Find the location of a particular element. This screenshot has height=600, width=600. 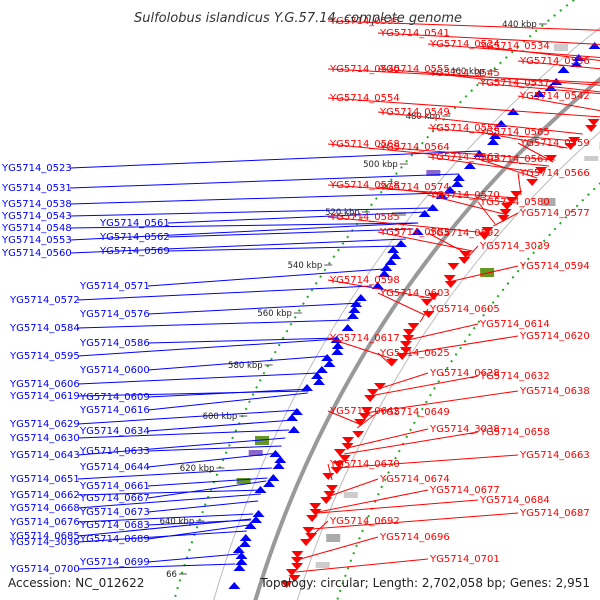

forward-gene-label: YG5714_0583 is located at coordinates (414, 232).